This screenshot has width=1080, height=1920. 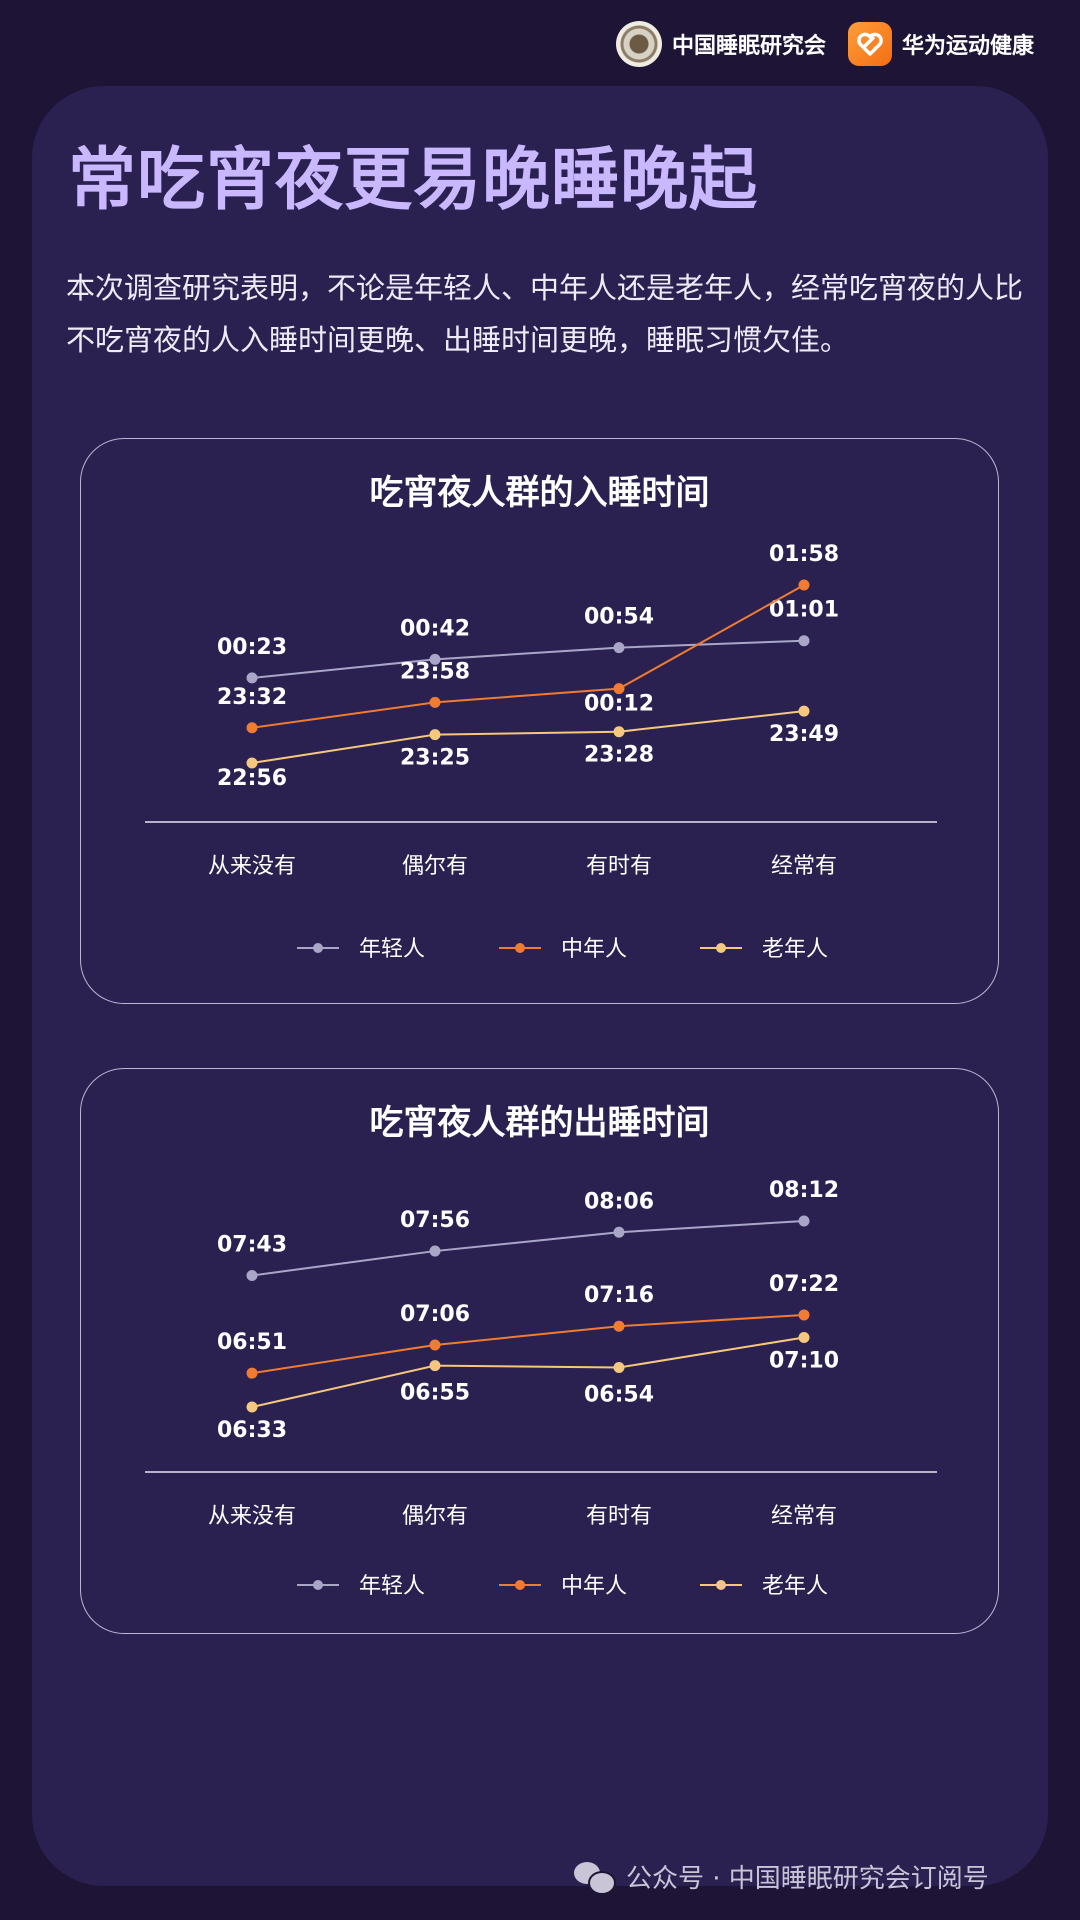 I want to click on org2-name: 华为运动健康, so click(x=967, y=46).